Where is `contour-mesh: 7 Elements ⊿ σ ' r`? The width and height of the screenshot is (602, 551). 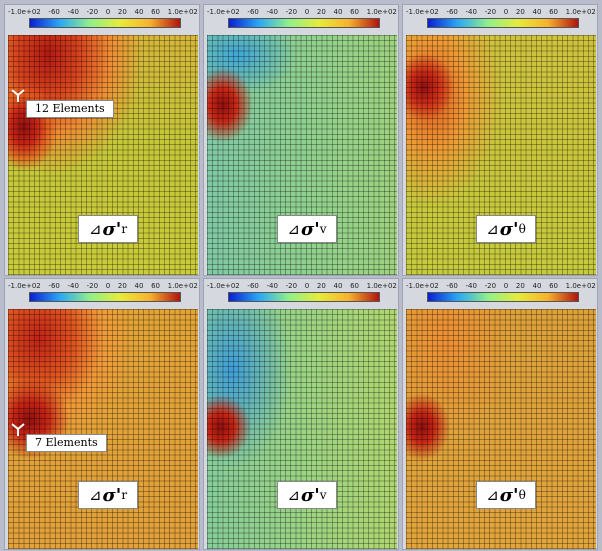
contour-mesh: 7 Elements ⊿ σ ' r is located at coordinates (103, 429).